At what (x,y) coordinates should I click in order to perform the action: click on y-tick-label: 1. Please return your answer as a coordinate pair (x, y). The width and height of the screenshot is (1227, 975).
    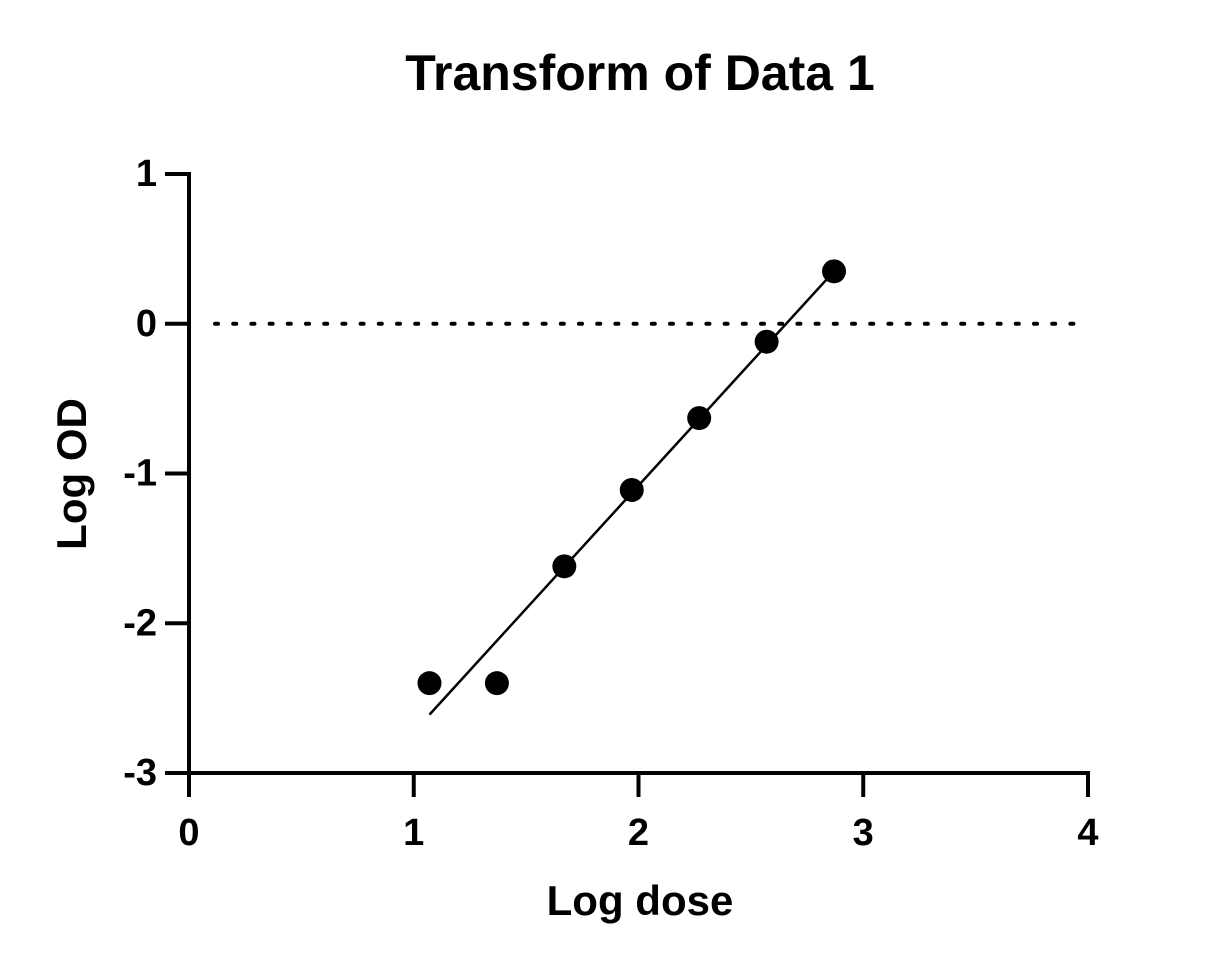
    Looking at the image, I should click on (146, 174).